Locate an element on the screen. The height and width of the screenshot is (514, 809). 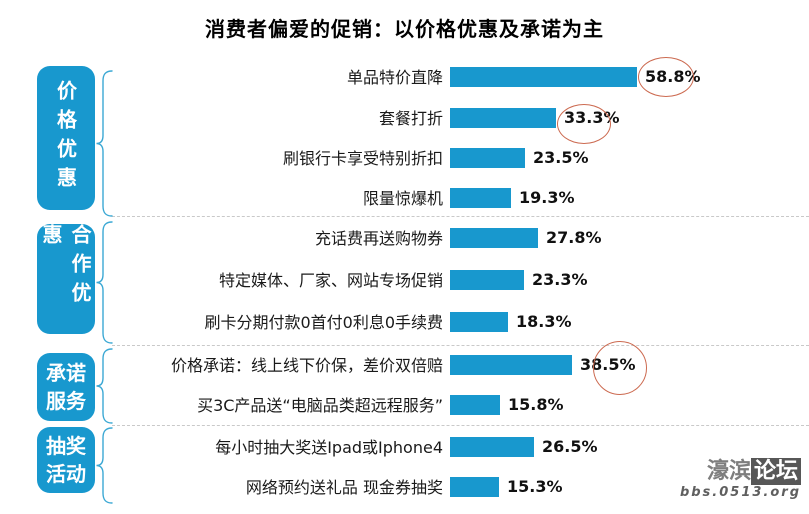
chart-row: 买3C产品送“电脑品类超远程服务” 15.8% is located at coordinates (404, 405).